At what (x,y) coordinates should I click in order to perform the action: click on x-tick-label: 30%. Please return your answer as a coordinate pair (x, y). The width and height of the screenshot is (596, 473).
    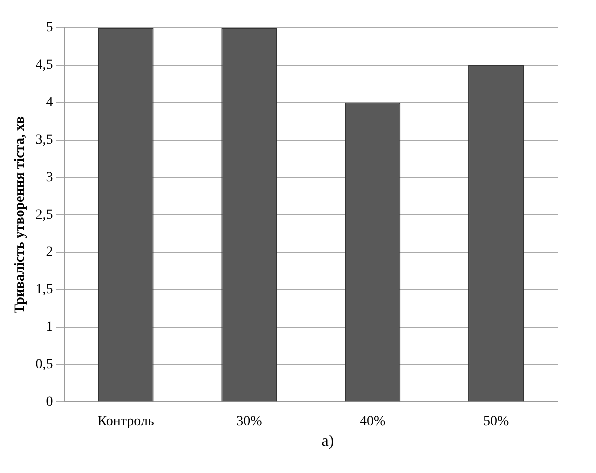
    Looking at the image, I should click on (249, 422).